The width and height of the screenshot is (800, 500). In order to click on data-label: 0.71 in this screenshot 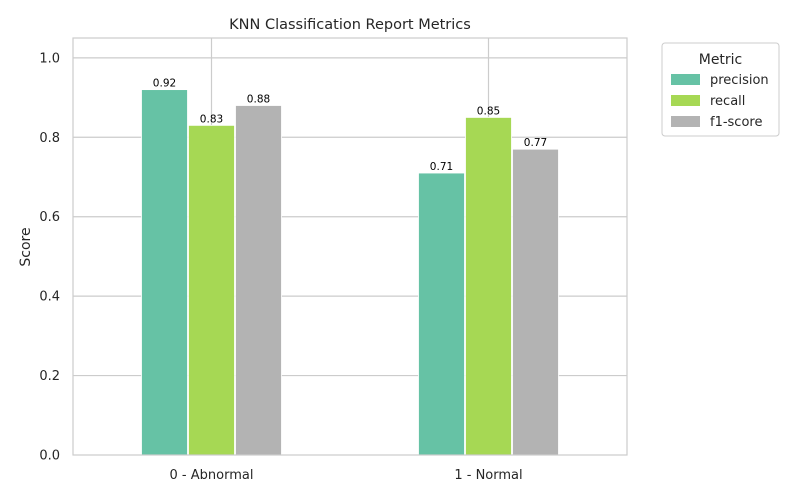, I will do `click(441, 167)`.